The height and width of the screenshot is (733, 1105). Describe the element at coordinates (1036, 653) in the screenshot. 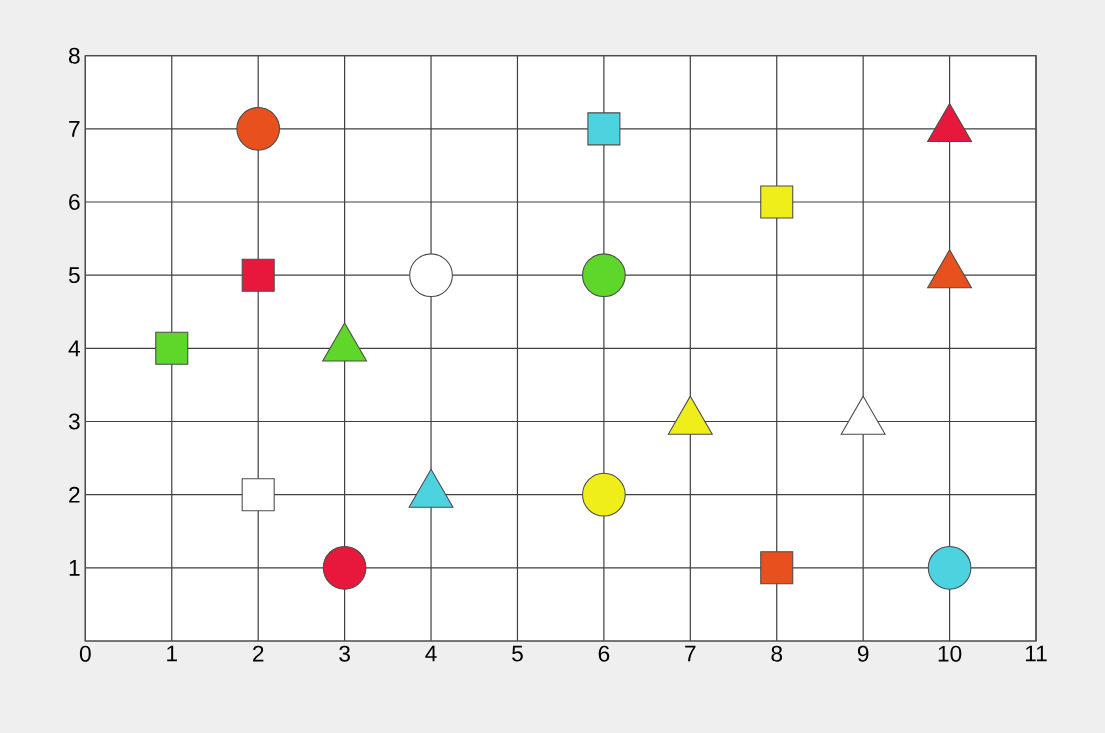

I see `x-tick-label: 11` at that location.